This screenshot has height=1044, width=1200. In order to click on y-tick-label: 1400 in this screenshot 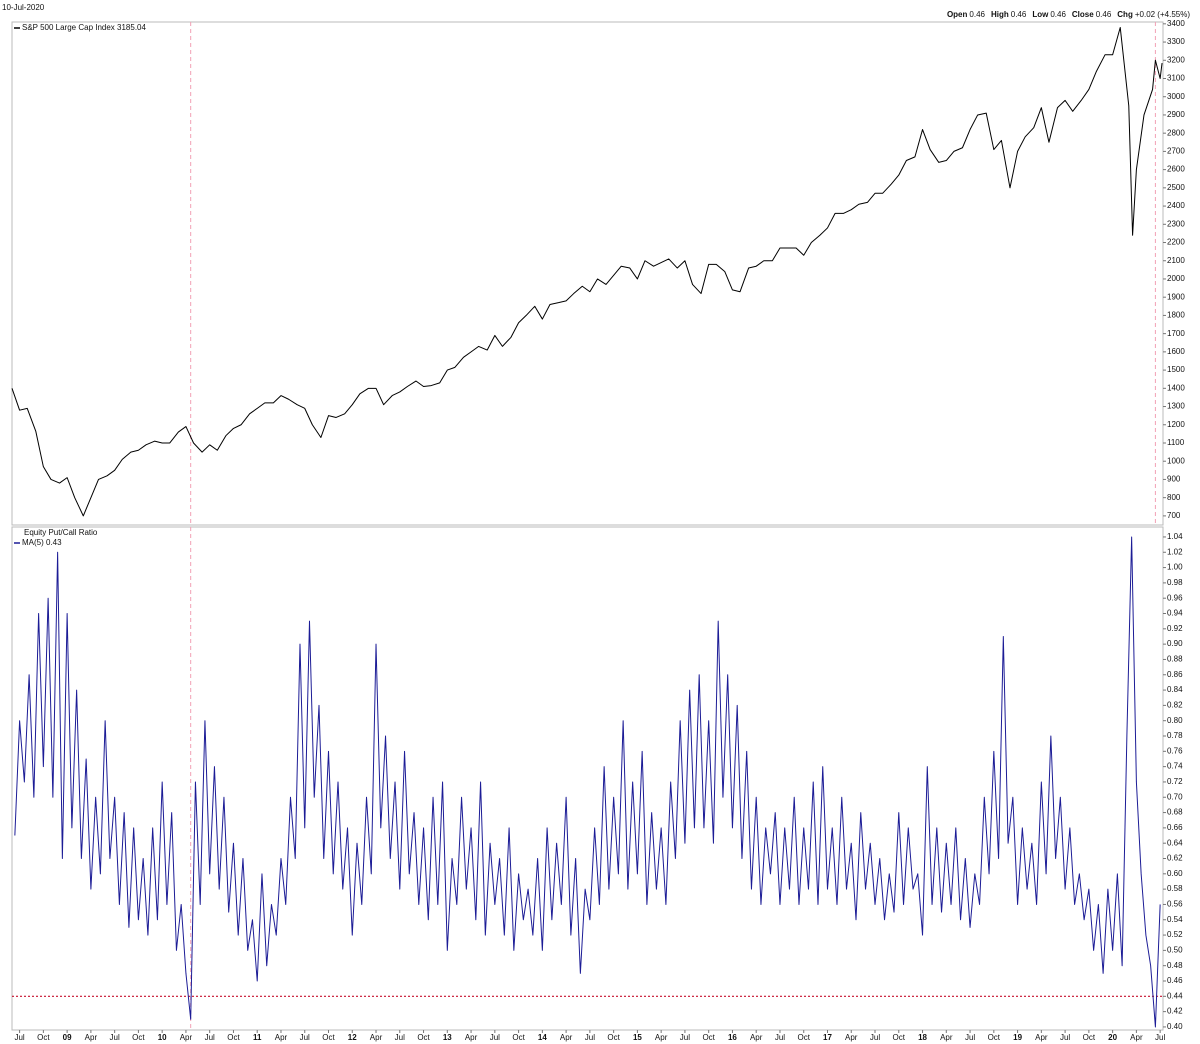, I will do `click(1176, 387)`.